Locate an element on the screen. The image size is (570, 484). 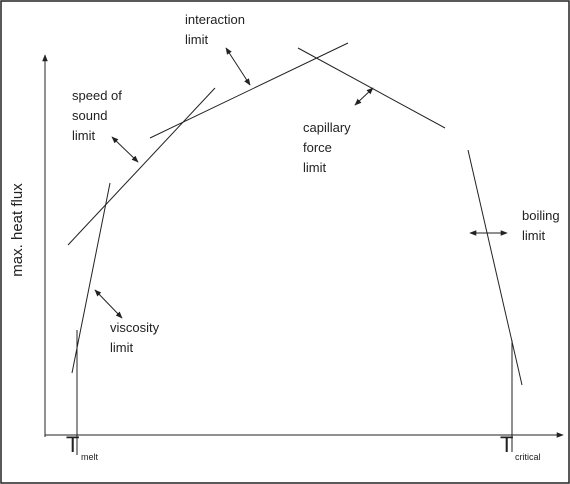
y-axis-label: max. heat flux is located at coordinates (17, 230).